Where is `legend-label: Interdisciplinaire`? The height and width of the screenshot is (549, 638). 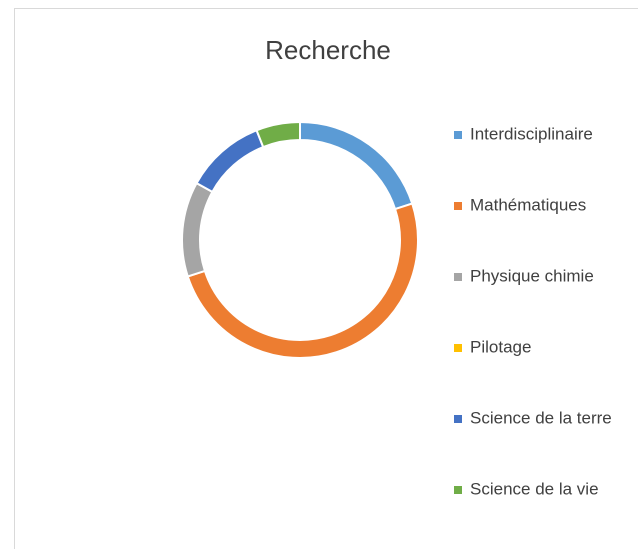 legend-label: Interdisciplinaire is located at coordinates (531, 133).